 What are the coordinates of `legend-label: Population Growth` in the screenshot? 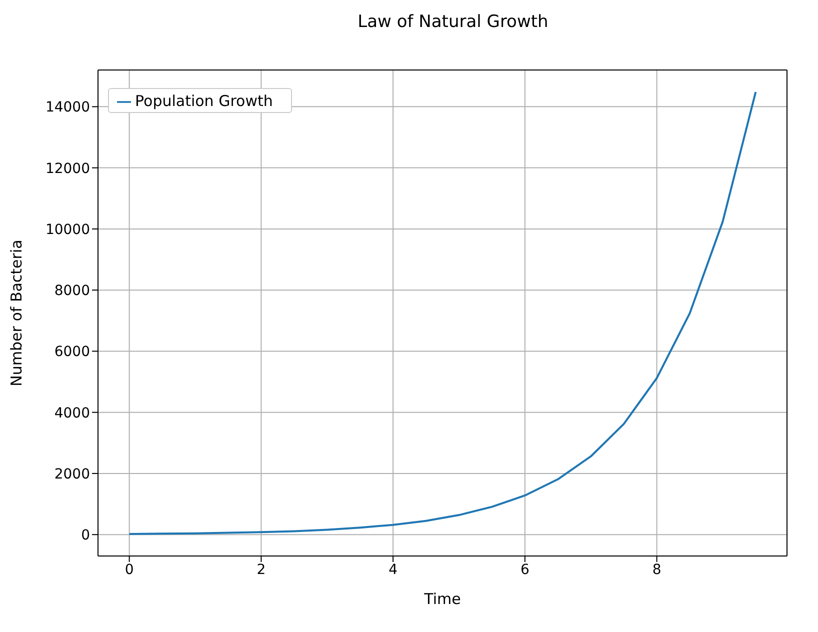 It's located at (204, 101).